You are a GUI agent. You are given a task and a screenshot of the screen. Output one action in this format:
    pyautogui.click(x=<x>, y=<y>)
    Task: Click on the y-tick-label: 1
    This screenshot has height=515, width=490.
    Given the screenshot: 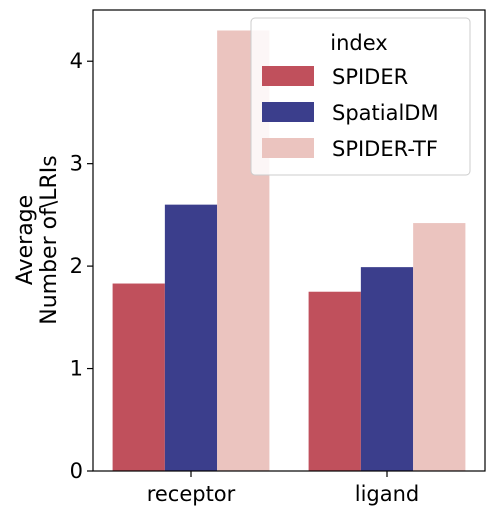 What is the action you would take?
    pyautogui.click(x=76, y=369)
    